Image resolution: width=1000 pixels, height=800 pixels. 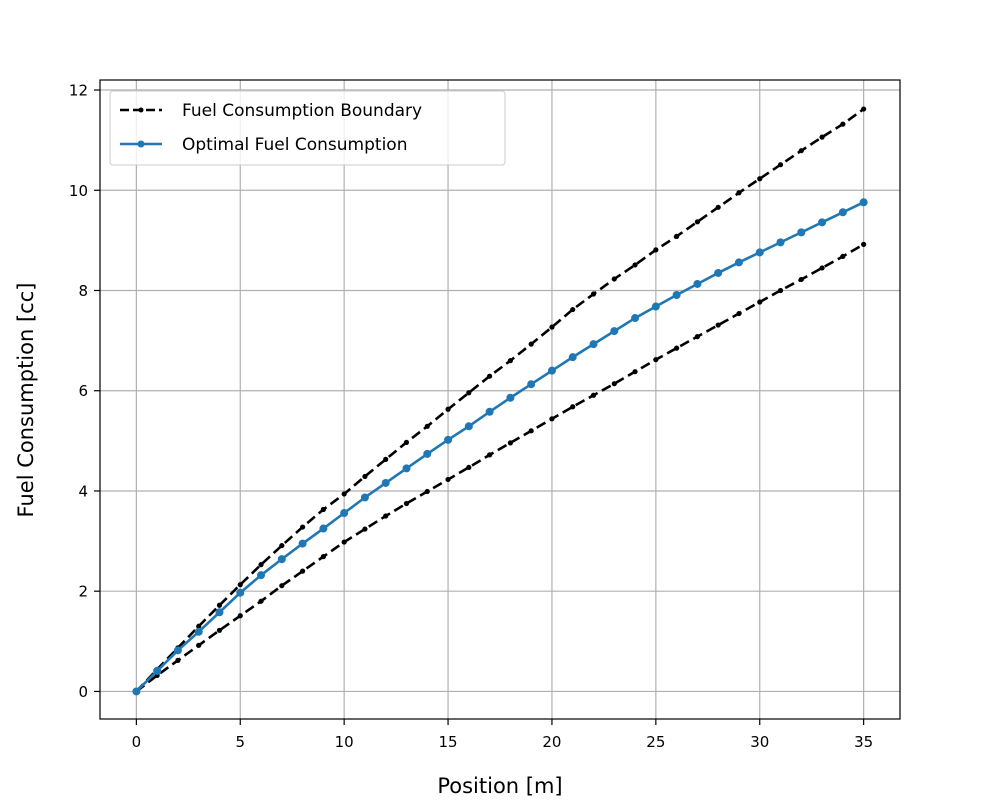 I want to click on legend-marker-boundary, so click(x=141, y=110).